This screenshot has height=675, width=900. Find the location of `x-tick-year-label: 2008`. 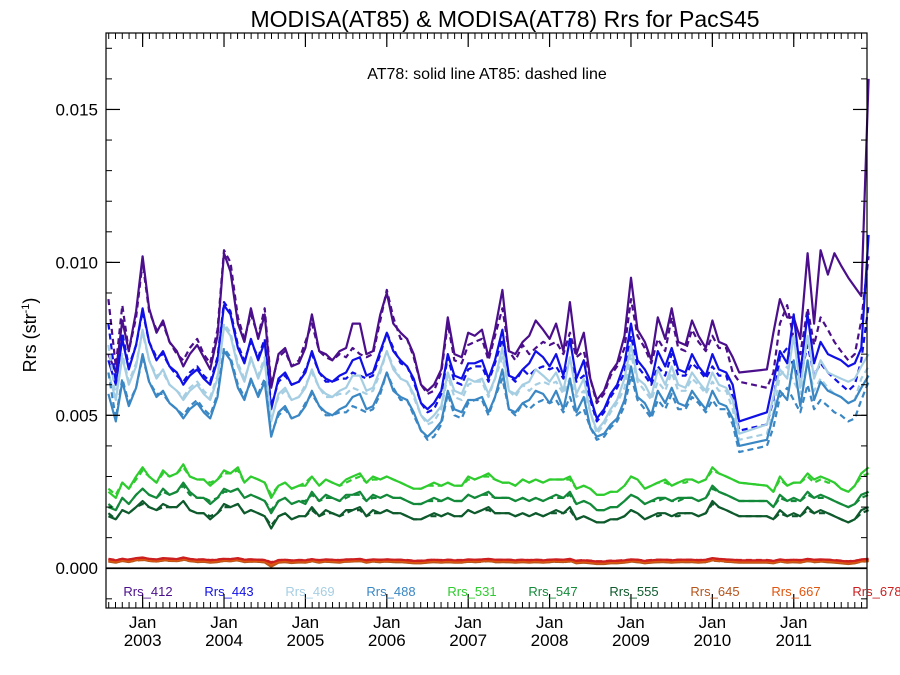

x-tick-year-label: 2008 is located at coordinates (550, 640).